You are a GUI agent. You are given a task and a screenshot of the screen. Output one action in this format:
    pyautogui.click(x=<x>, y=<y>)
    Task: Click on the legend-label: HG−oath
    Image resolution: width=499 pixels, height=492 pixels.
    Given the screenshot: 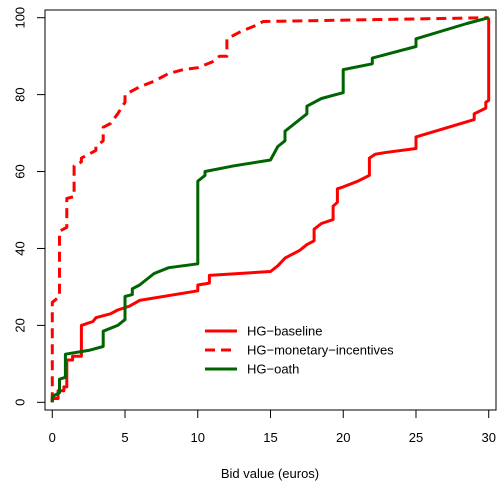 What is the action you would take?
    pyautogui.click(x=273, y=369)
    